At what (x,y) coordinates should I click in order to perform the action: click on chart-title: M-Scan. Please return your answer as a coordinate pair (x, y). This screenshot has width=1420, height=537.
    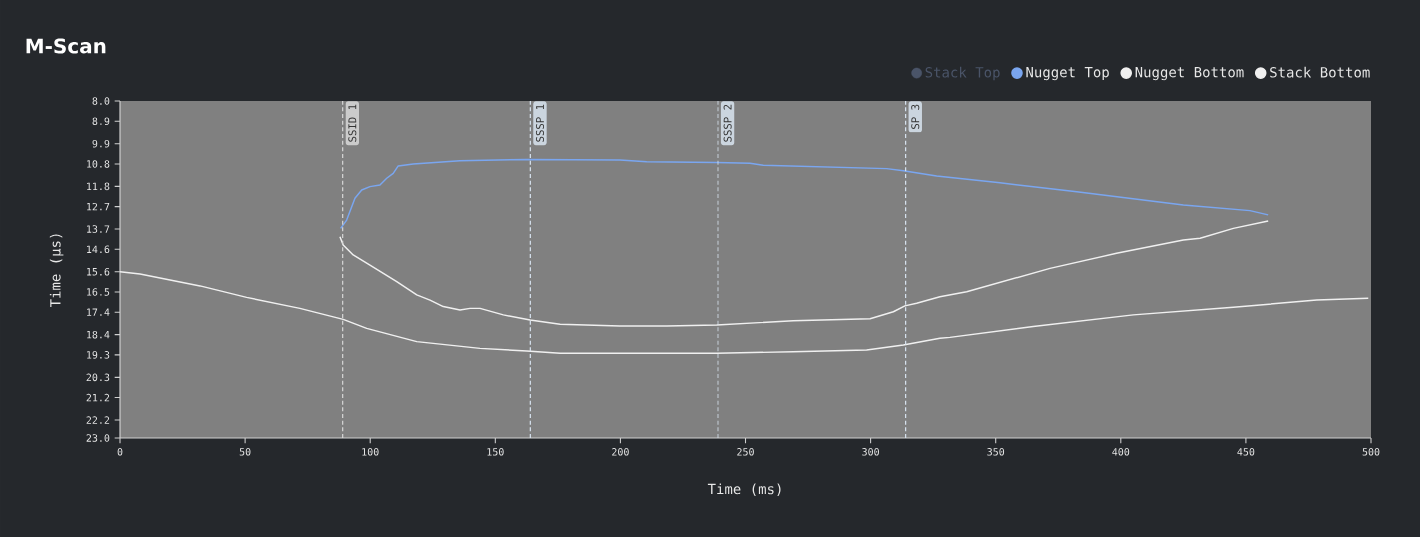
    Looking at the image, I should click on (66, 46).